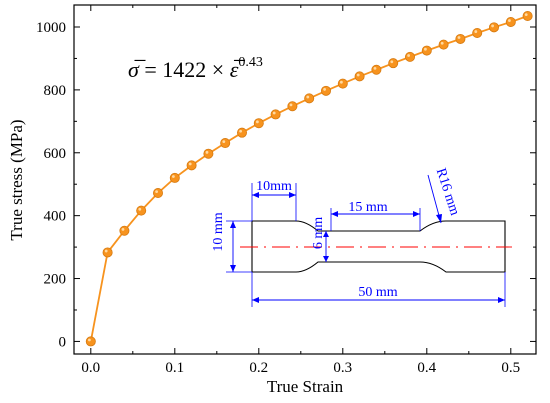  Describe the element at coordinates (258, 368) in the screenshot. I see `x-tick-label: 0.2` at that location.